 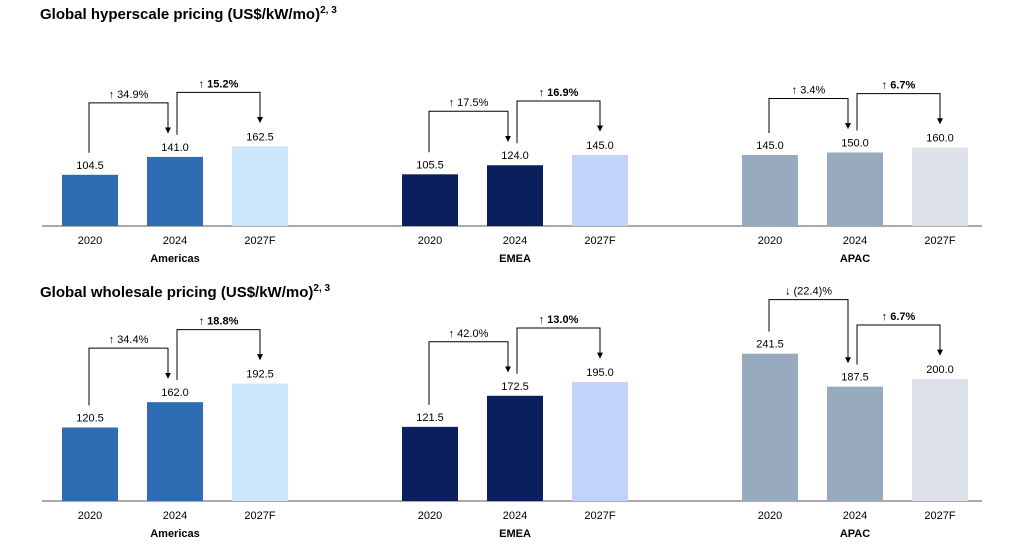 What do you see at coordinates (222, 322) in the screenshot?
I see `change-percent: 18.8%` at bounding box center [222, 322].